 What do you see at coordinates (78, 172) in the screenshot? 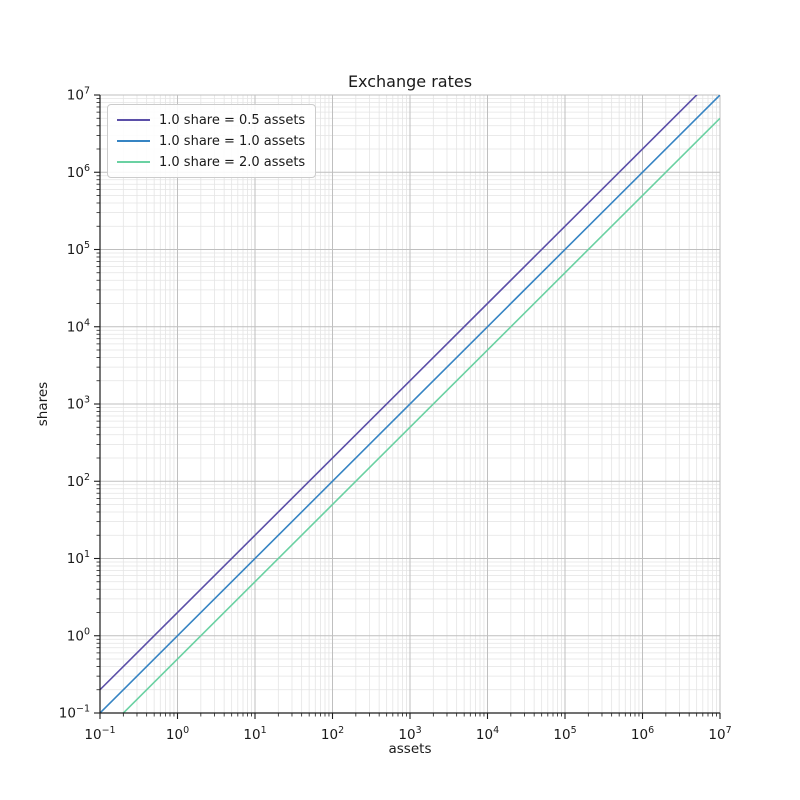
I see `y-tick-label: 10⁶` at bounding box center [78, 172].